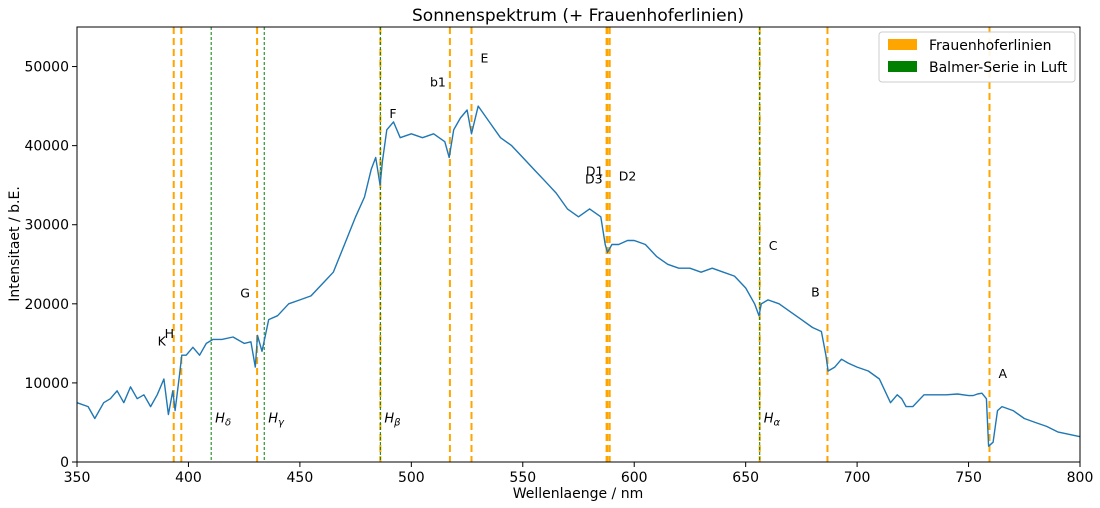 This screenshot has height=508, width=1100. Describe the element at coordinates (522, 478) in the screenshot. I see `x-tick-label: 550` at that location.